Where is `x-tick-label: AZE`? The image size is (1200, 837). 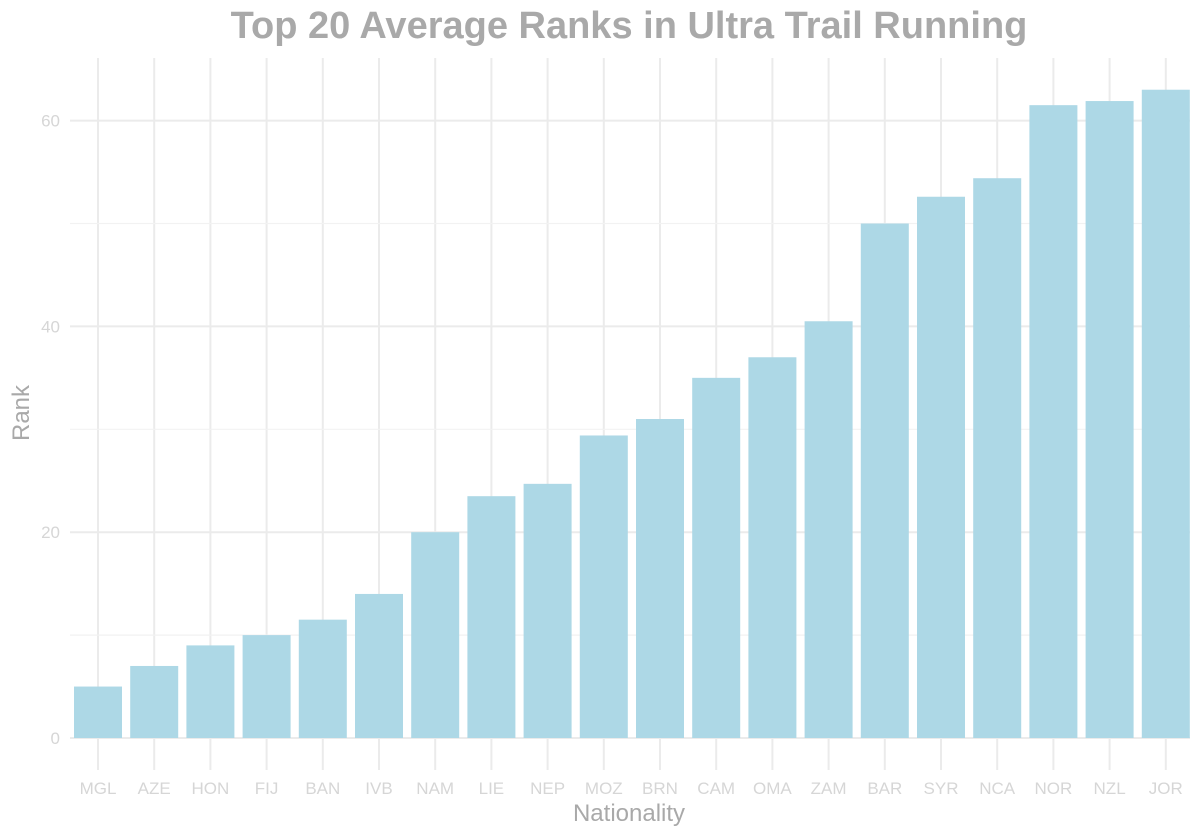
x-tick-label: AZE is located at coordinates (154, 788).